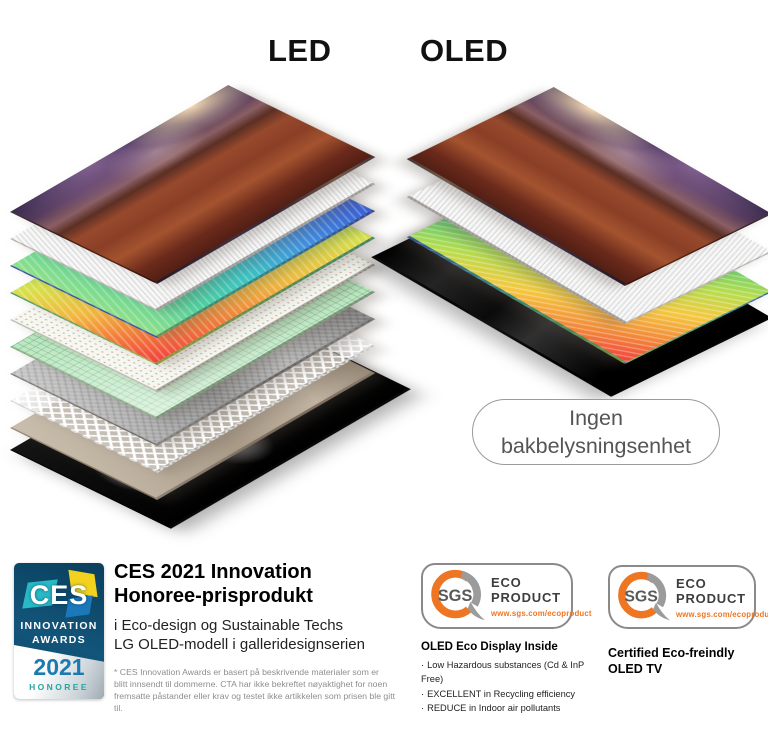 The width and height of the screenshot is (768, 733). I want to click on ces-award-title-line-1: CES 2021 Innovation, so click(213, 572).